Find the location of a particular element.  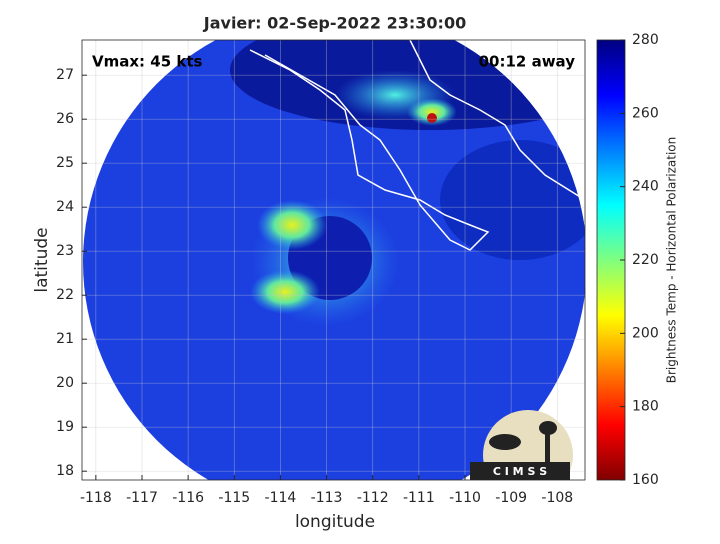

colorbar-tick-label: 260 is located at coordinates (645, 113).